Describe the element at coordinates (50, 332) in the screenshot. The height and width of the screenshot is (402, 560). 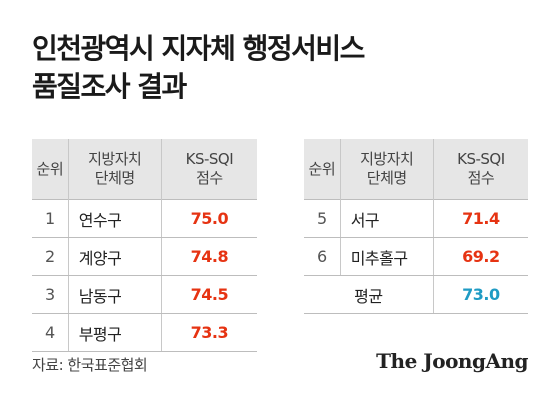
I see `row-rank: 4` at that location.